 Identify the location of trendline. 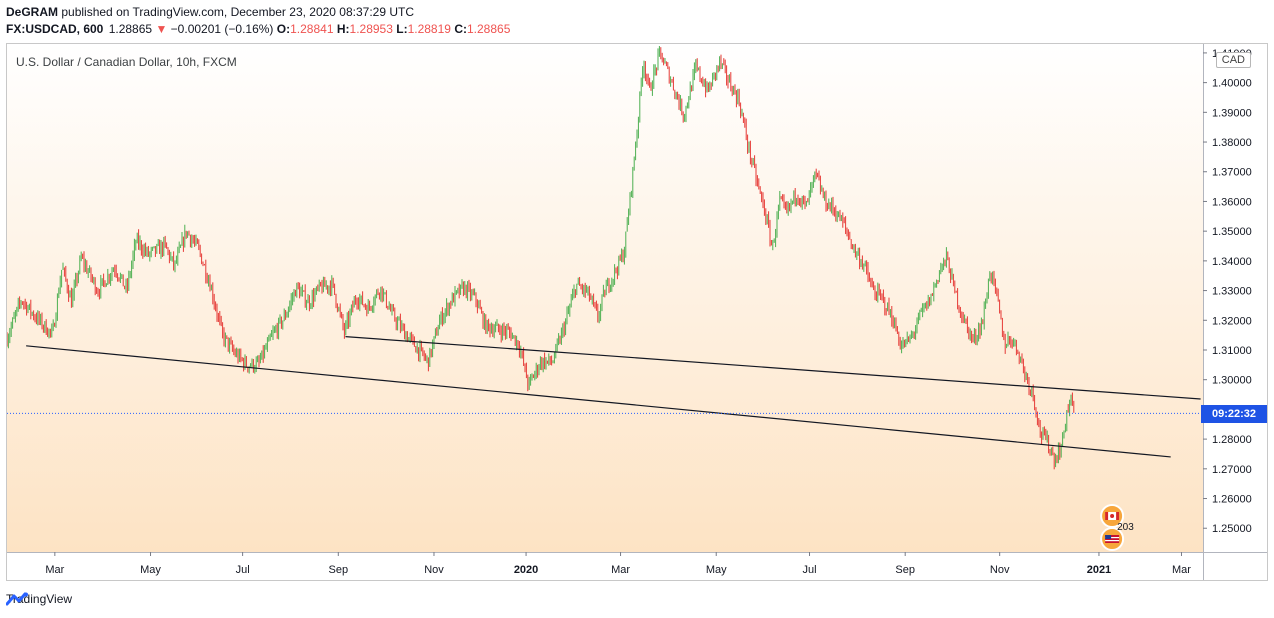
(773, 368).